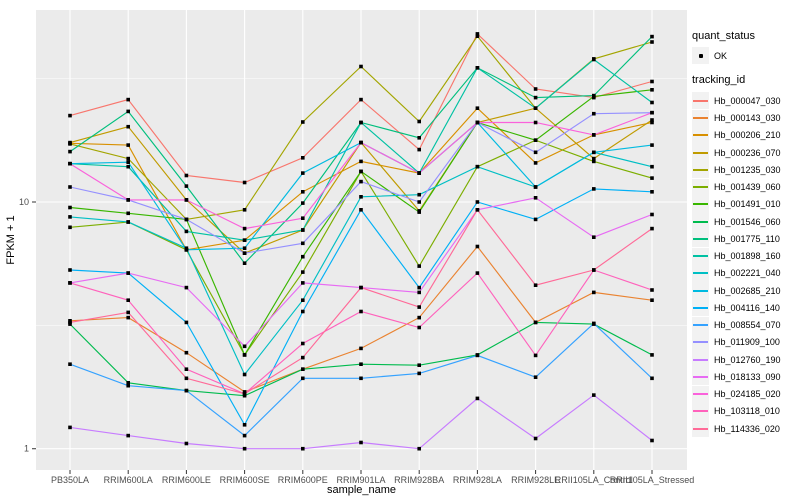  What do you see at coordinates (186, 480) in the screenshot?
I see `x-tick-label: RRIM600LE` at bounding box center [186, 480].